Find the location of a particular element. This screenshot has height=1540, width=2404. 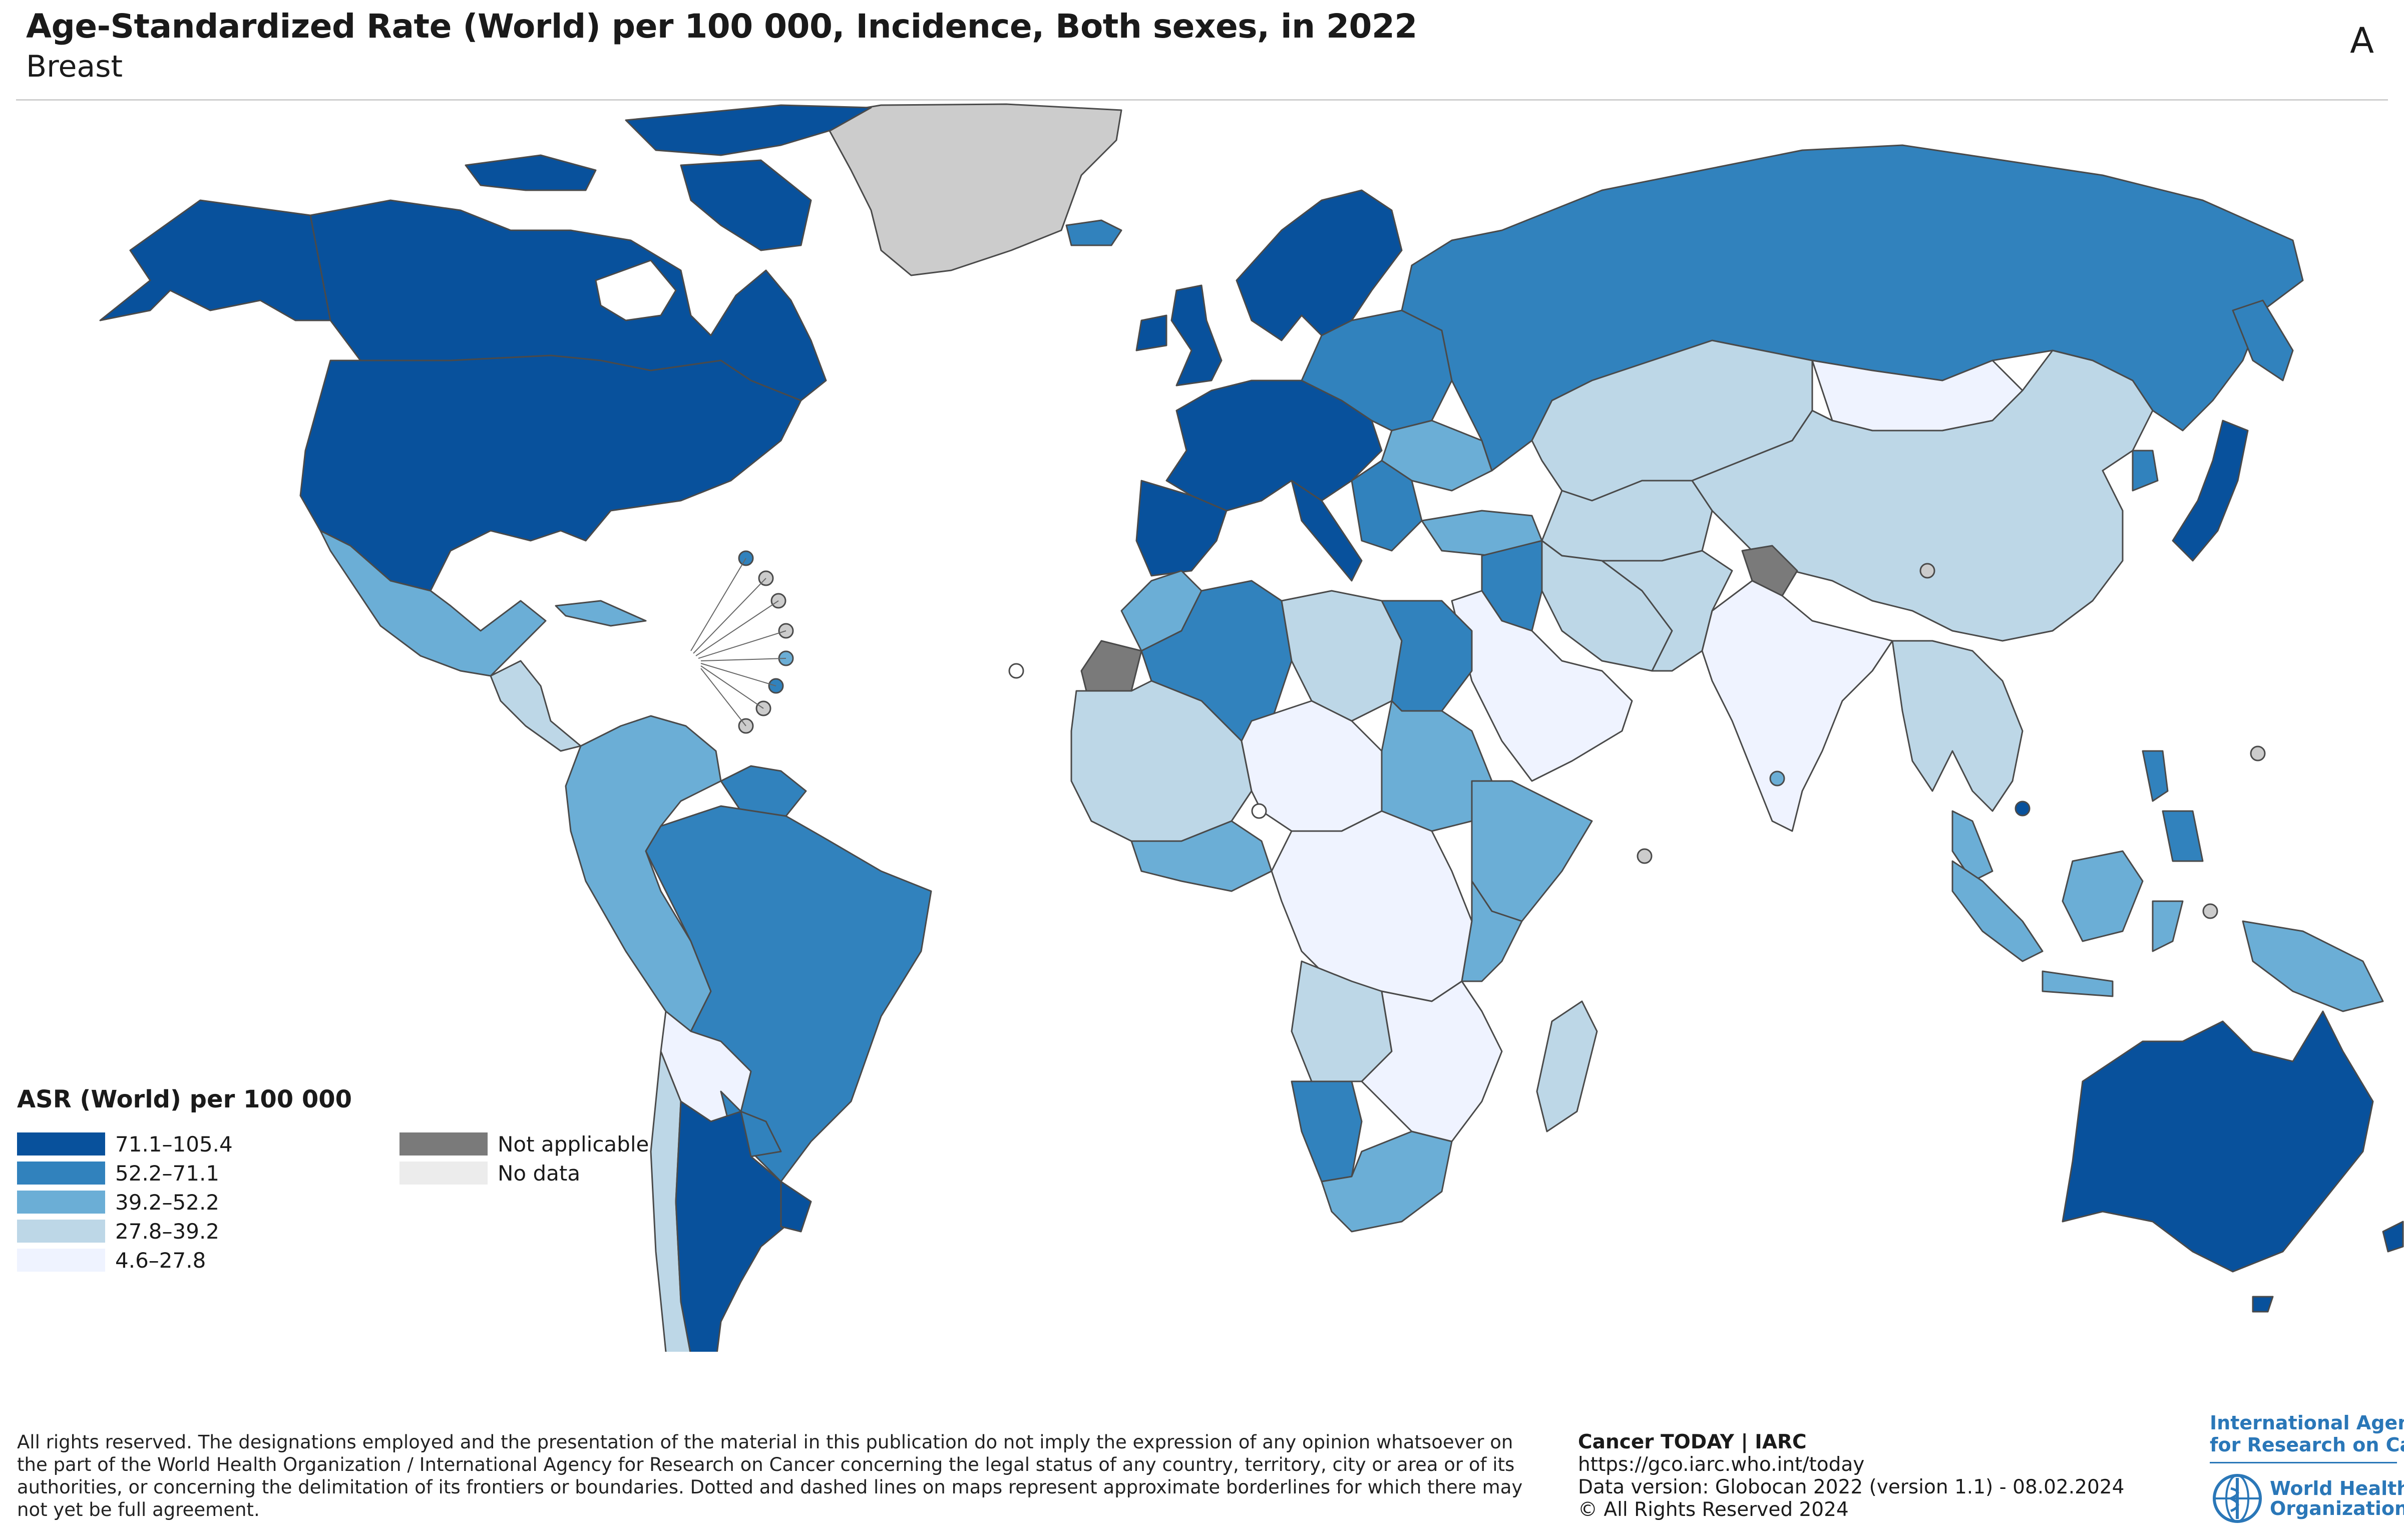

legend-not-applicable: Not applicable is located at coordinates (524, 1144).